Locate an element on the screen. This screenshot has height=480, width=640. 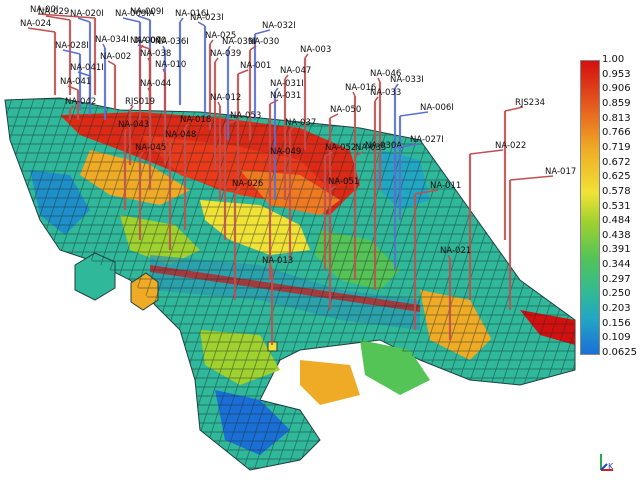
well-label: NA-009I is located at coordinates (147, 12).